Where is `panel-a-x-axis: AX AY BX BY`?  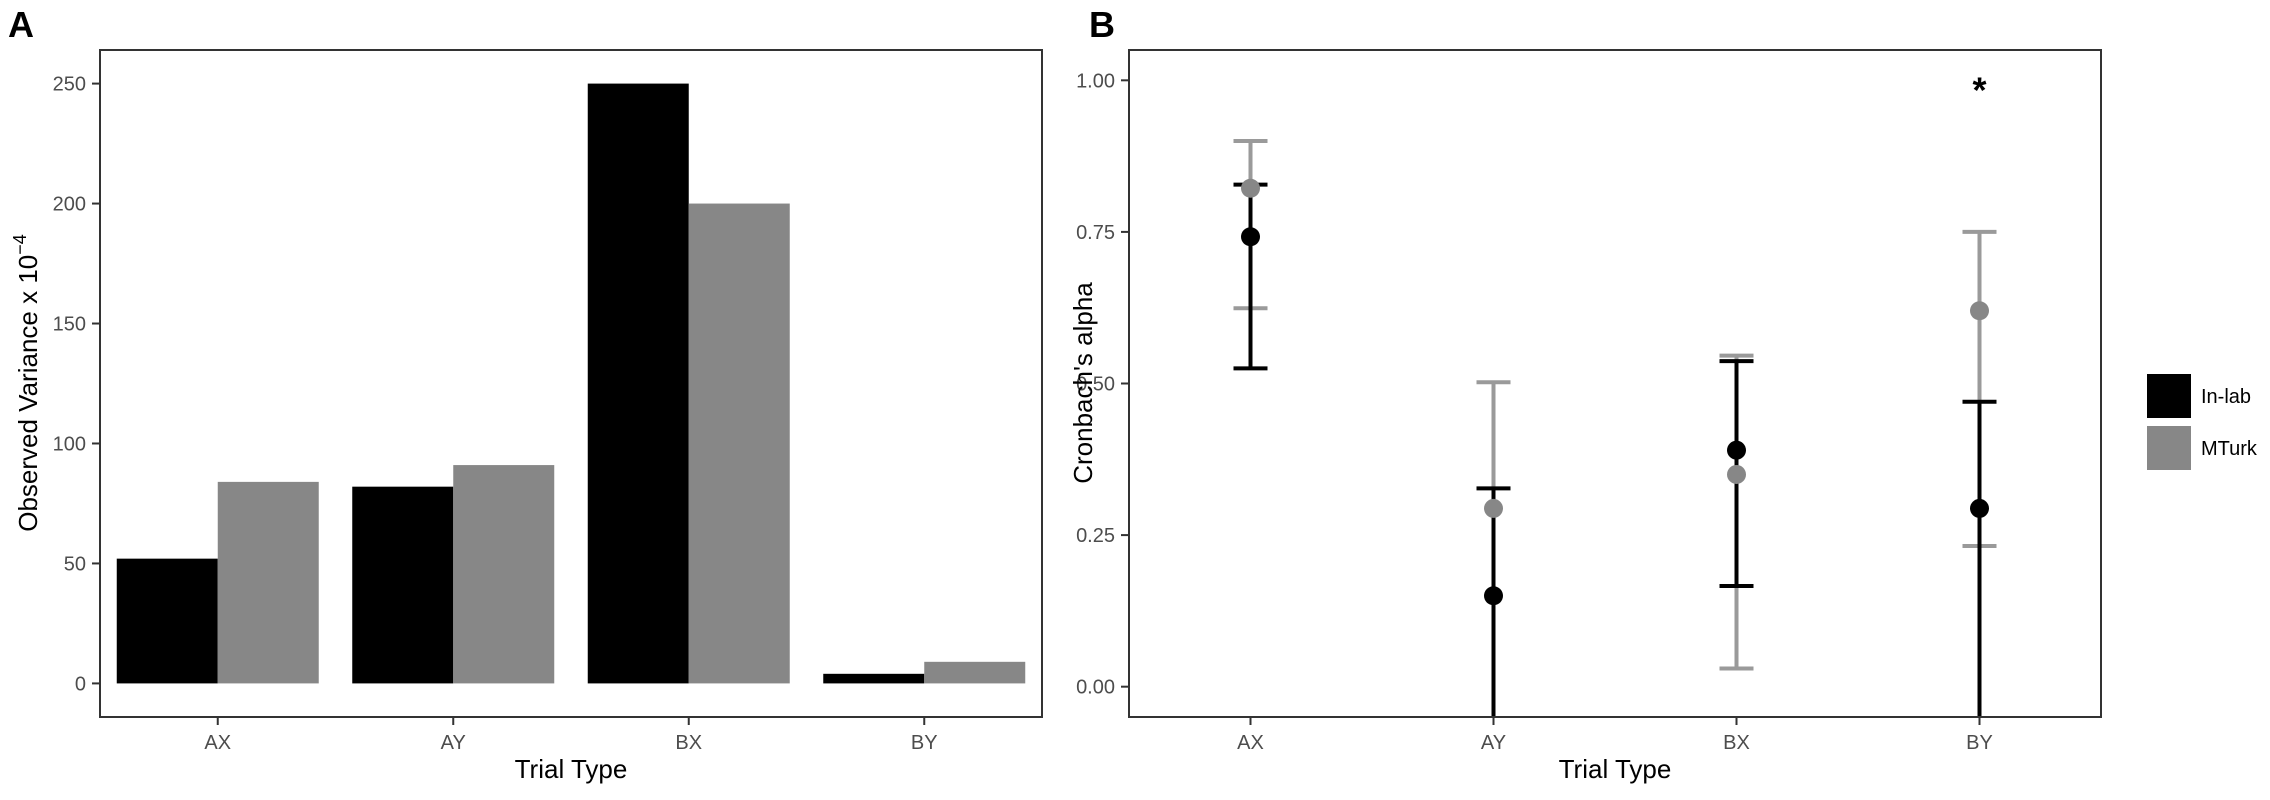
panel-a-x-axis: AX AY BX BY is located at coordinates (571, 735).